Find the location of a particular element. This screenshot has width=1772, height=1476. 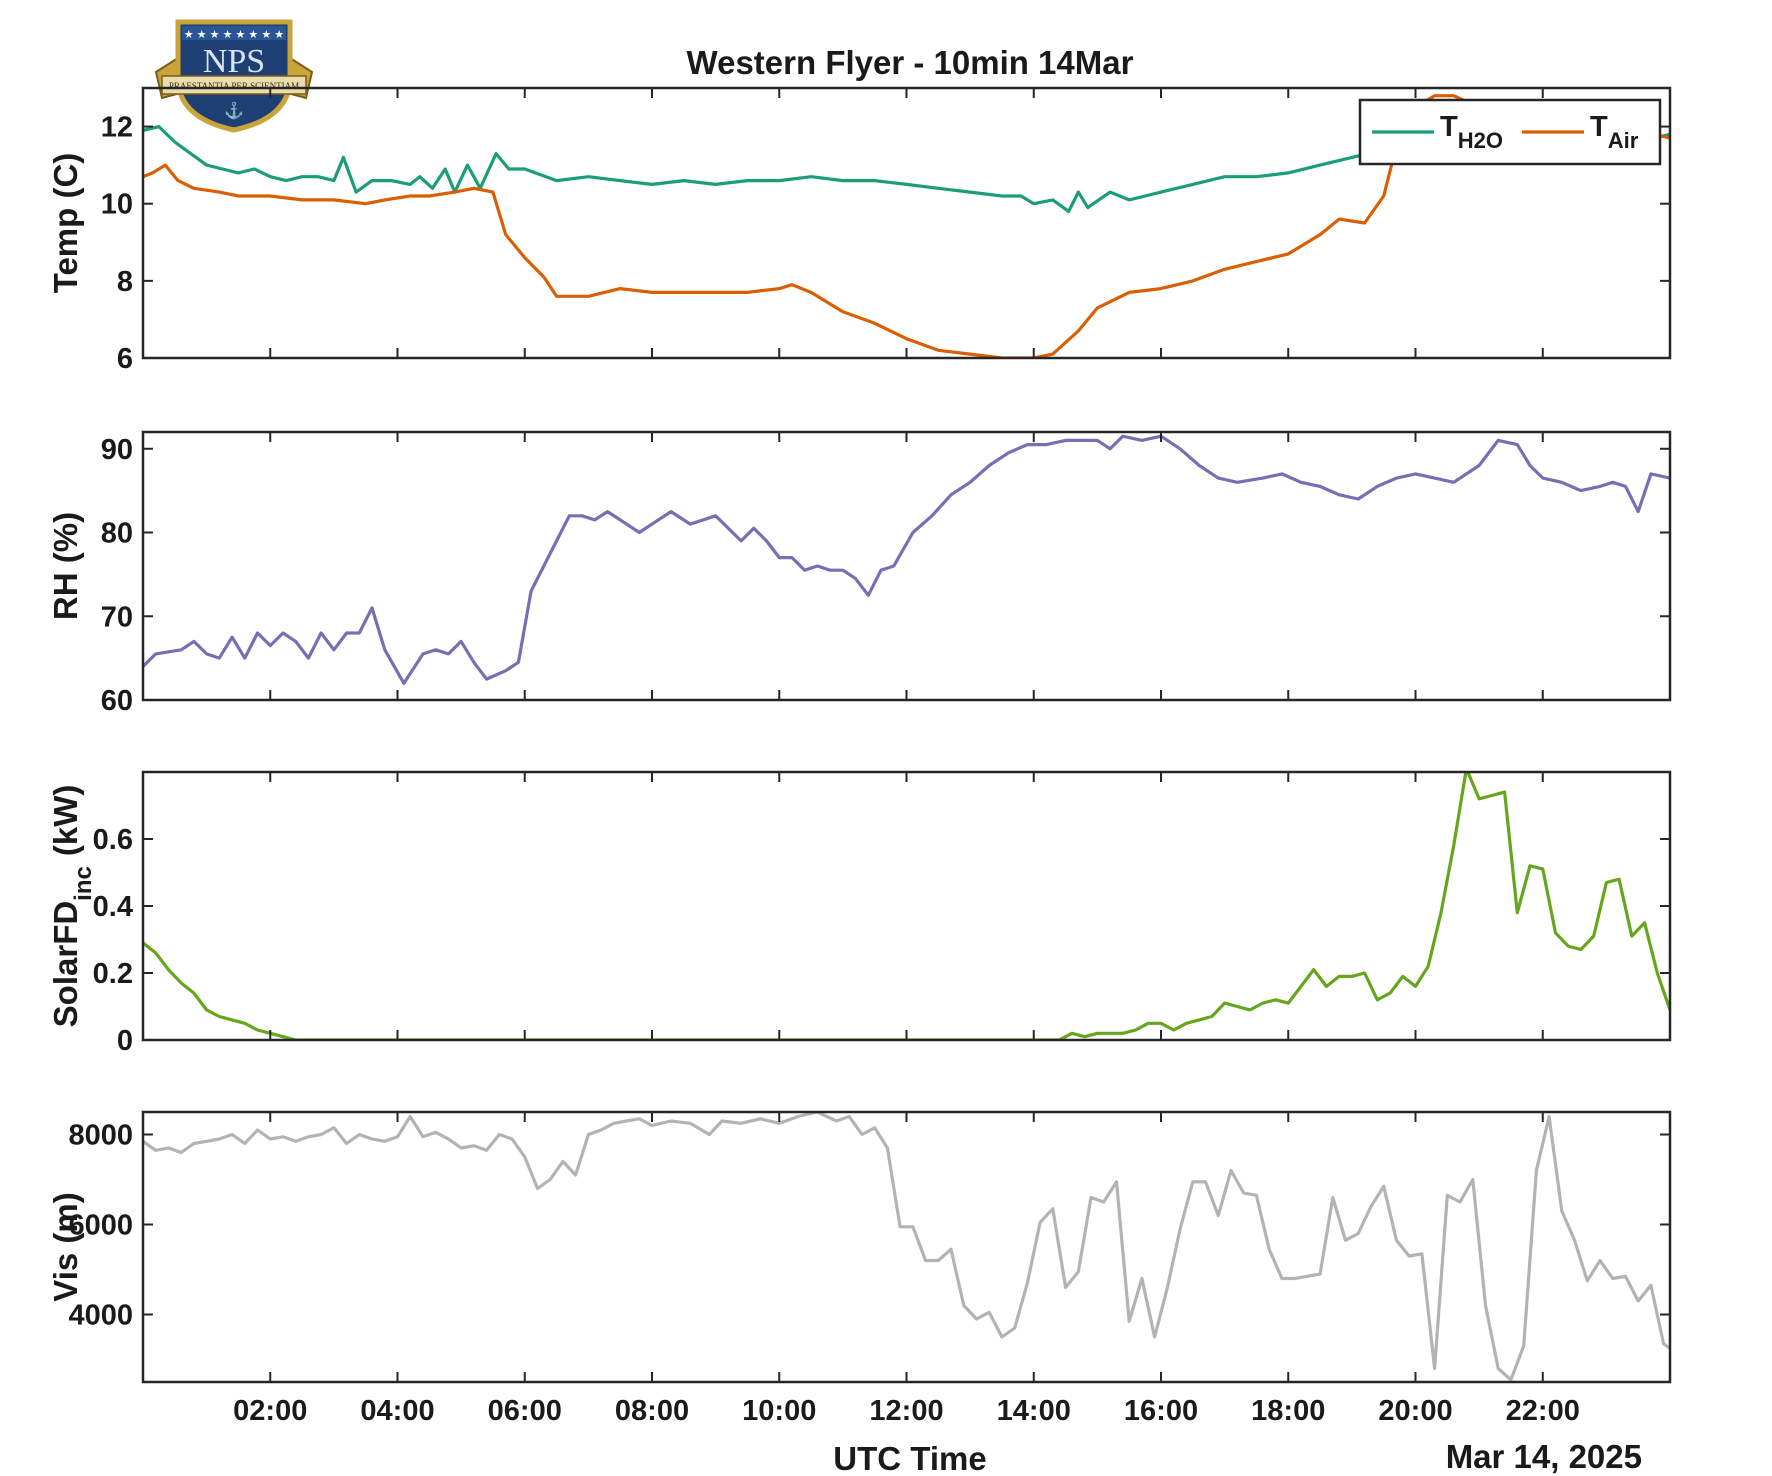

legend-entry-sub: Air is located at coordinates (1623, 140).